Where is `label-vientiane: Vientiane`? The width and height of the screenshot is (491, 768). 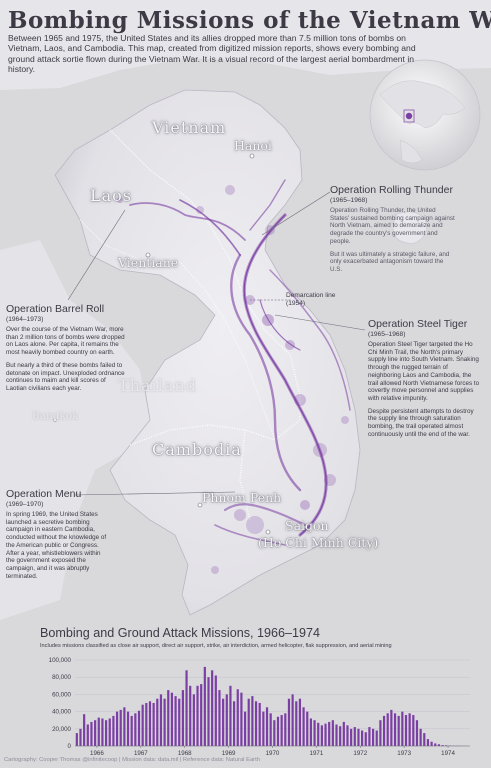
label-vientiane: Vientiane is located at coordinates (148, 262).